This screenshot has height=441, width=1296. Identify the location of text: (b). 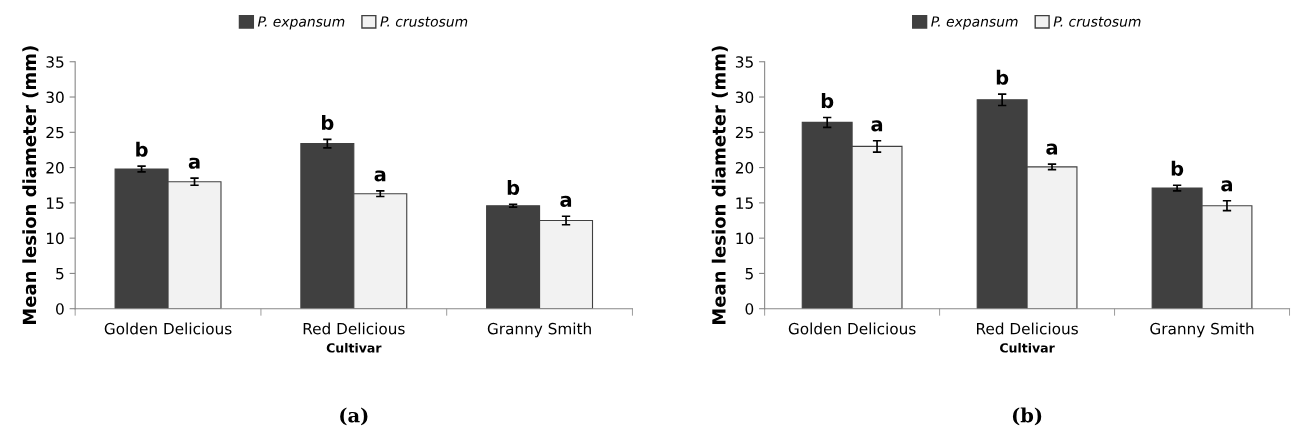
(1027, 416).